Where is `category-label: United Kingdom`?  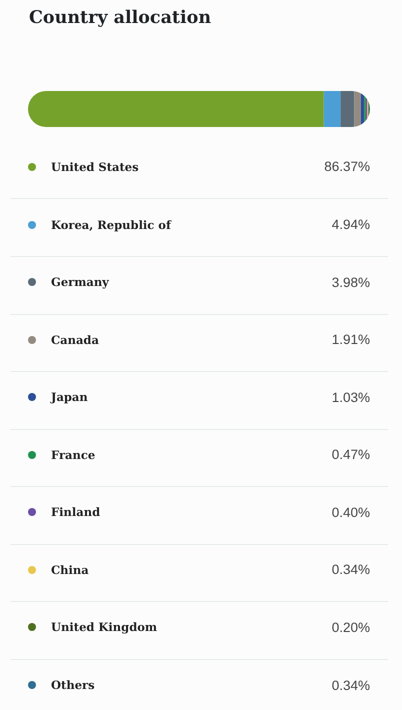 category-label: United Kingdom is located at coordinates (104, 627).